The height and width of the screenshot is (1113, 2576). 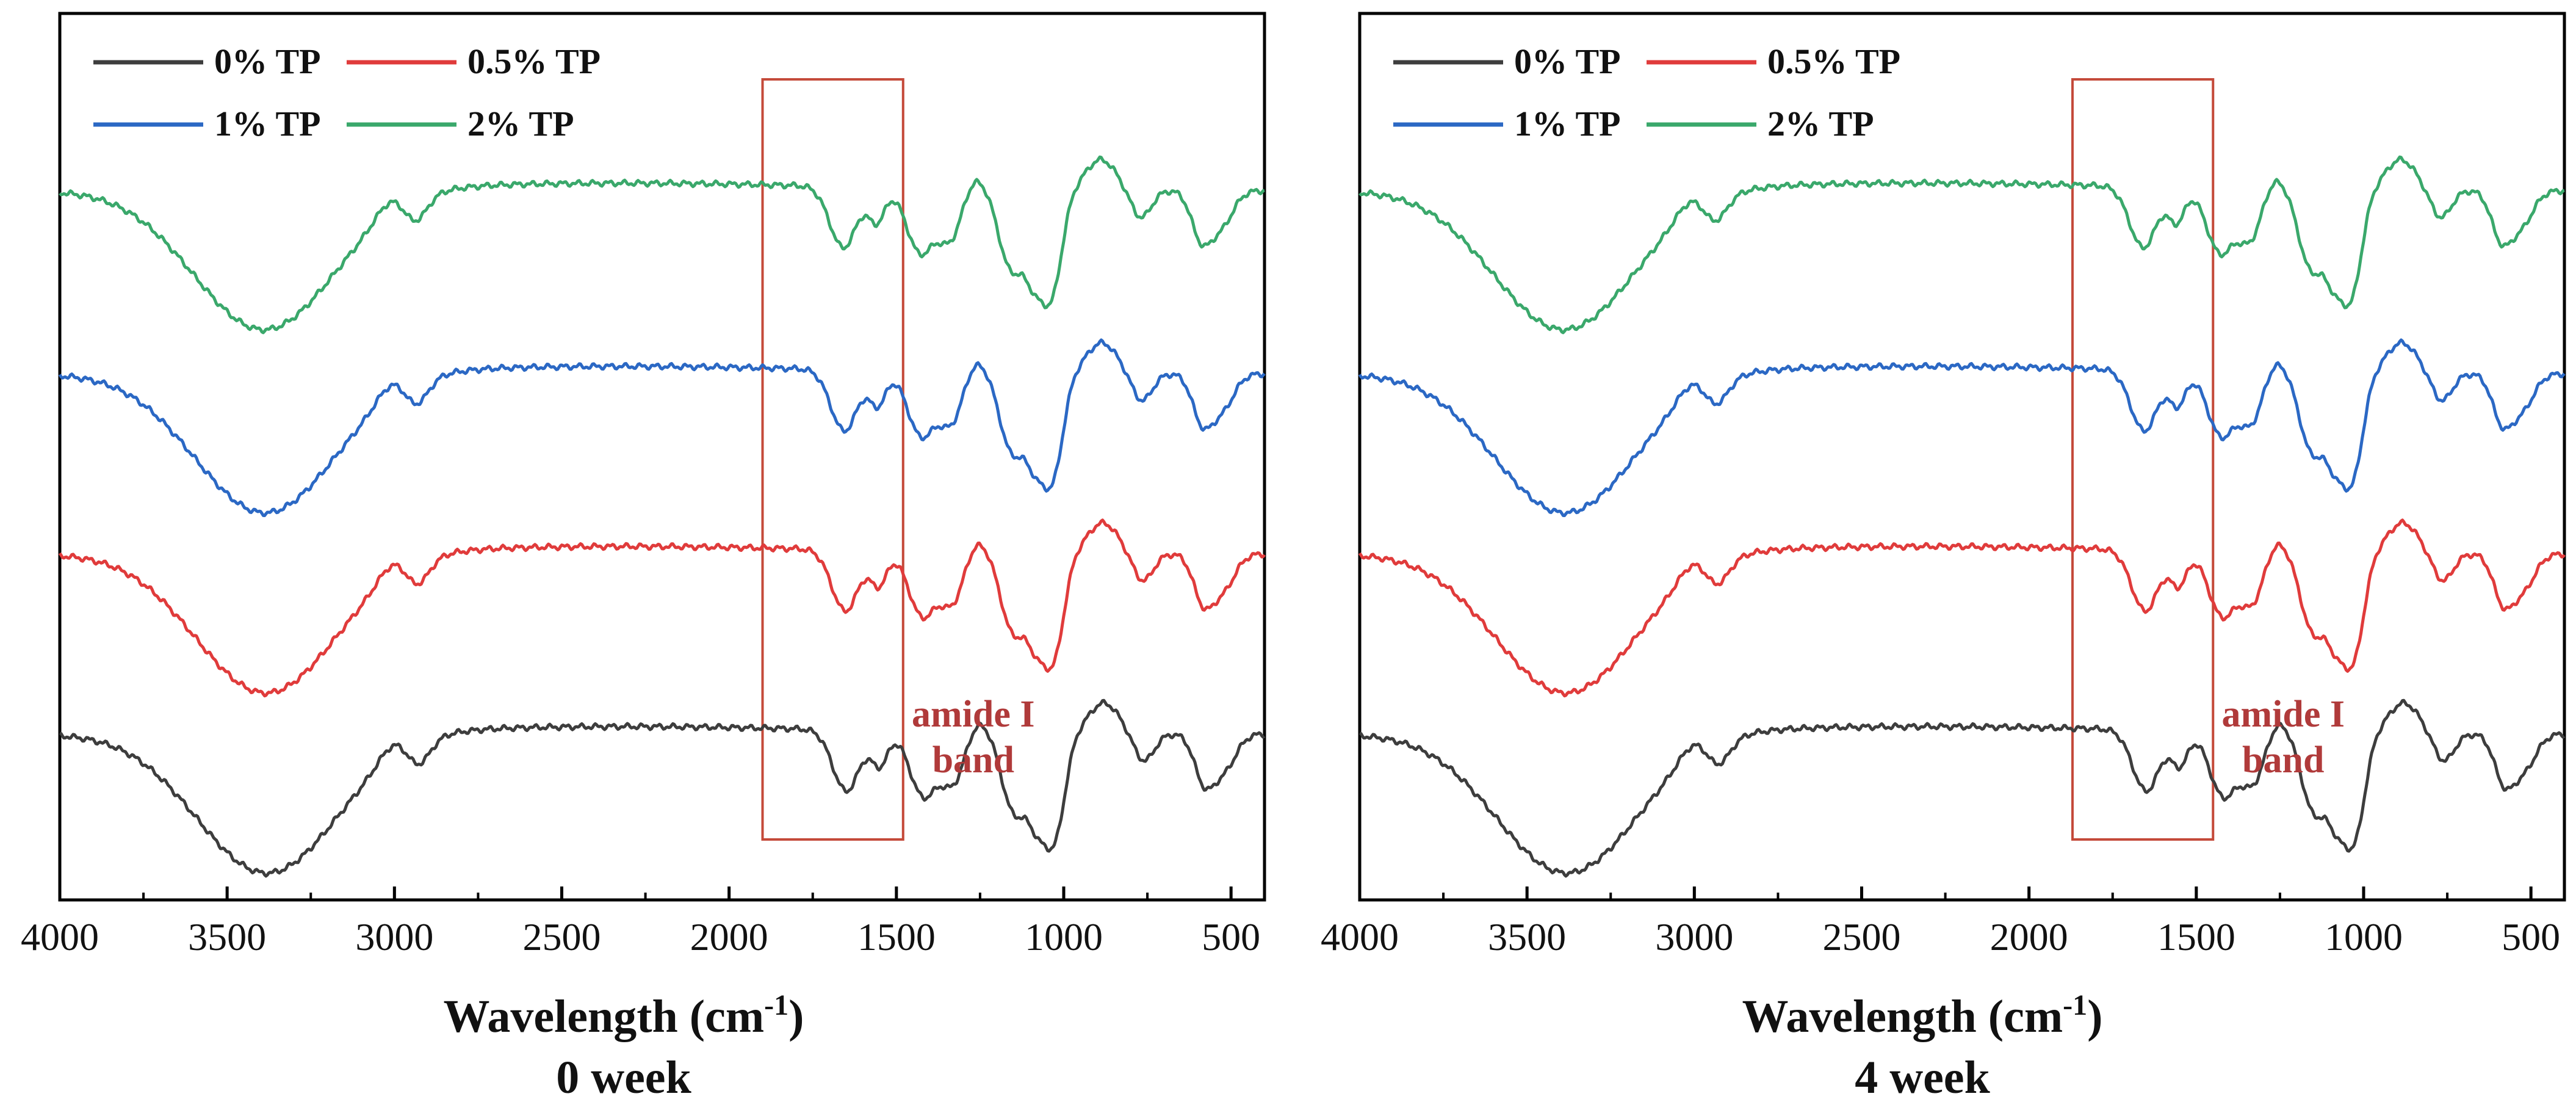 What do you see at coordinates (623, 1077) in the screenshot?
I see `panel-caption: 0 week` at bounding box center [623, 1077].